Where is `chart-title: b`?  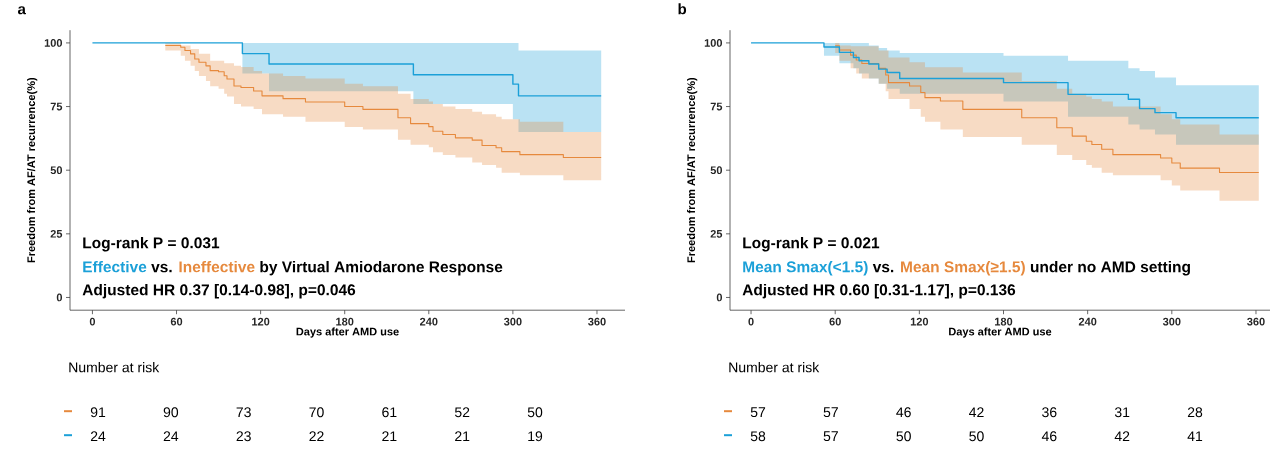
chart-title: b is located at coordinates (682, 9).